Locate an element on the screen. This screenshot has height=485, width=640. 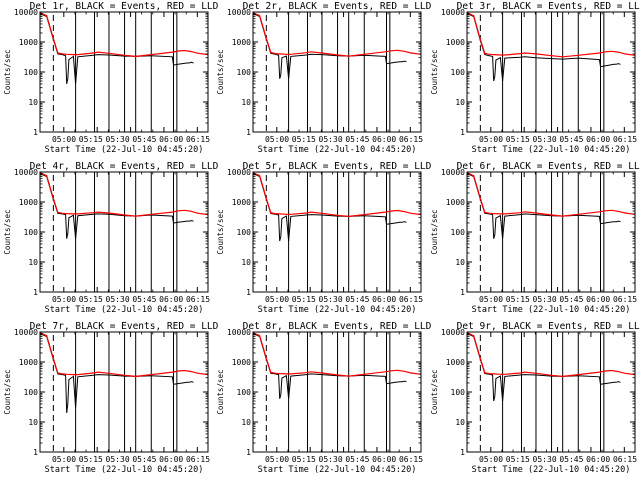
panel-title: Det 2r, BLACK = Events, RED = LLD is located at coordinates (337, 6).